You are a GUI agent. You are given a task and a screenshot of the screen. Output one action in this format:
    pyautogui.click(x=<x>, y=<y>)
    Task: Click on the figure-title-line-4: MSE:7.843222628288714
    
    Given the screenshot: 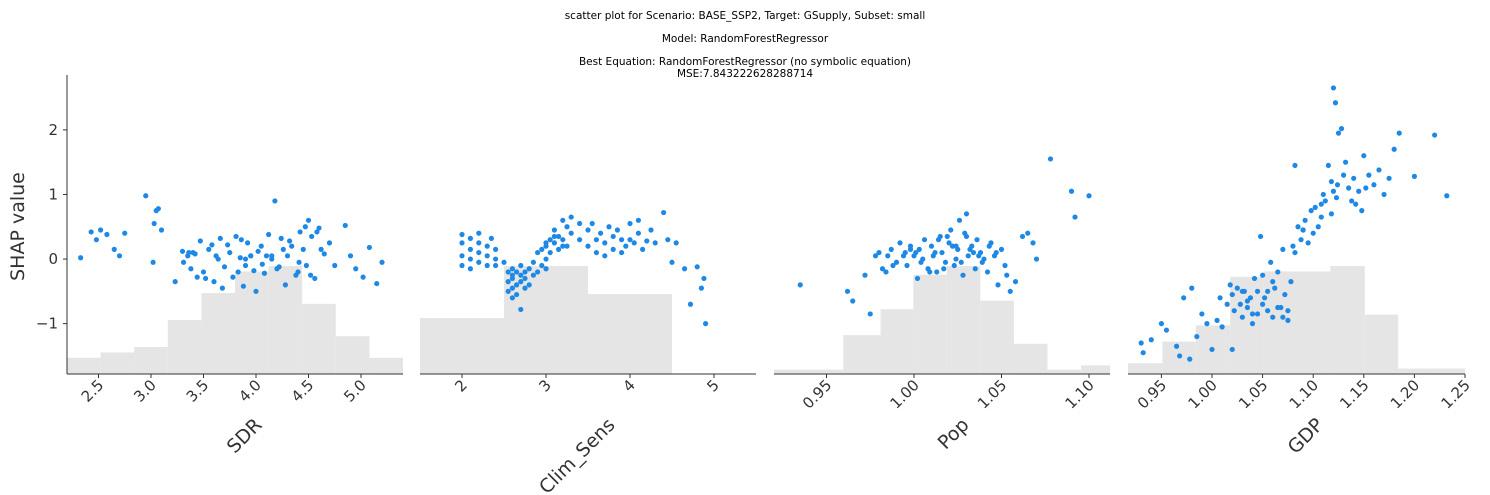 What is the action you would take?
    pyautogui.click(x=745, y=74)
    